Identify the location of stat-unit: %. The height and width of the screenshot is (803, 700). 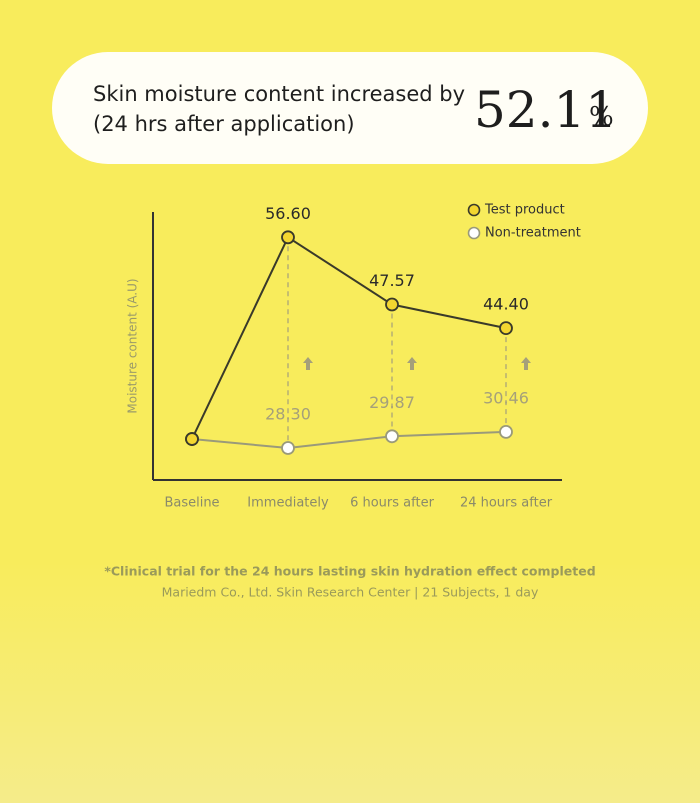
(601, 117).